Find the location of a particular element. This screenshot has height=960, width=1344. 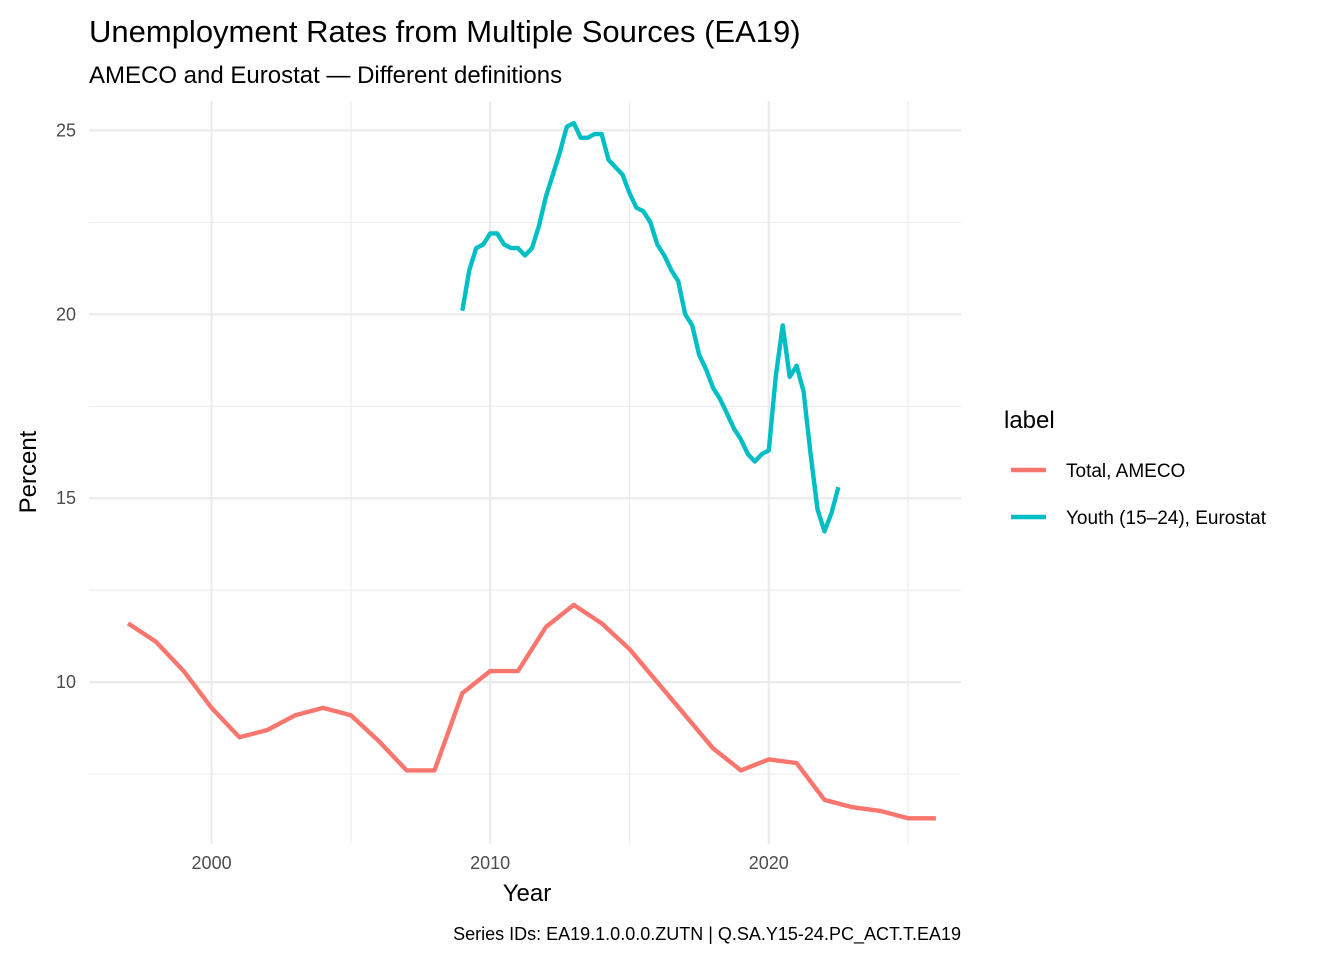

x-axis-title: Year is located at coordinates (527, 893).